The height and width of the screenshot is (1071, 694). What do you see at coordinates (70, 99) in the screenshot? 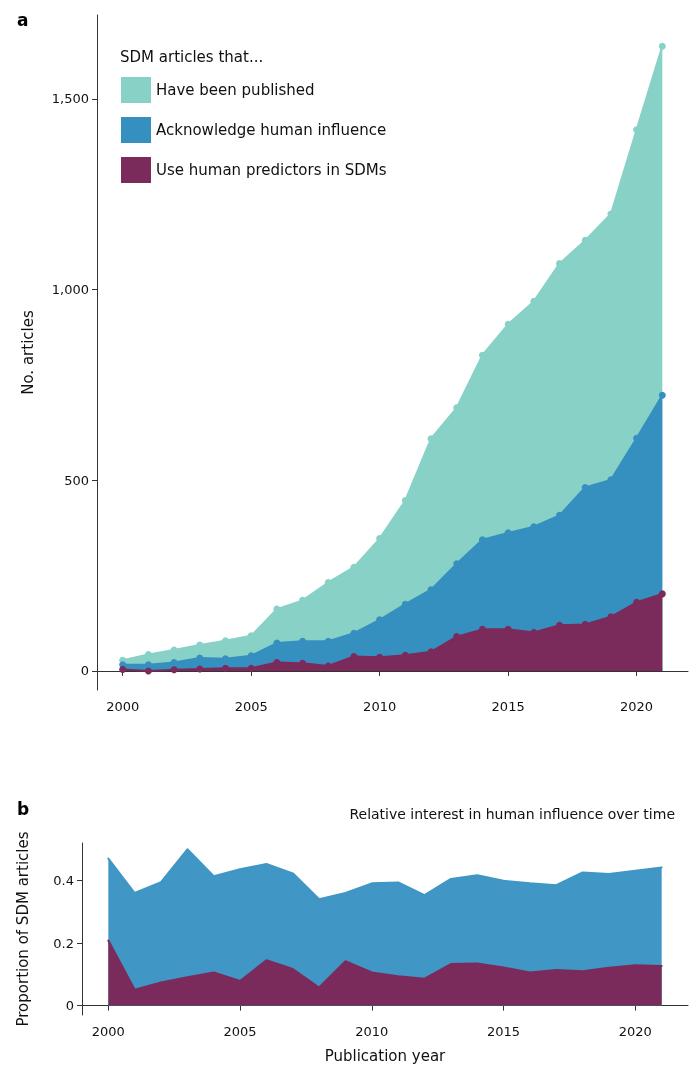
I see `y-tick-label: 1,500` at bounding box center [70, 99].